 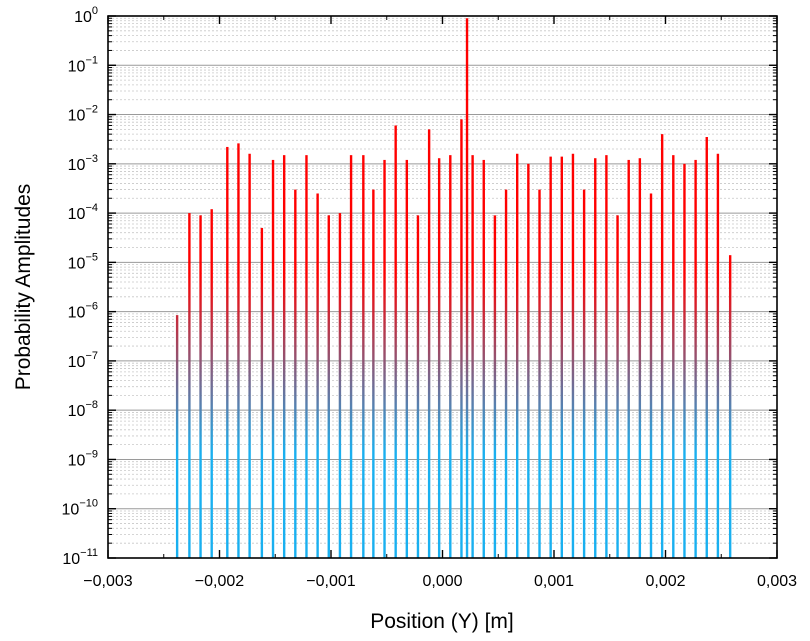 What do you see at coordinates (80, 508) in the screenshot?
I see `y-tick-label: 10⁻¹⁰` at bounding box center [80, 508].